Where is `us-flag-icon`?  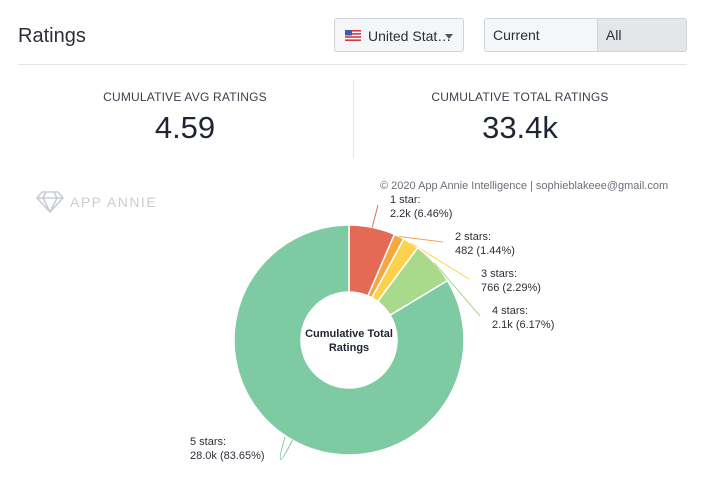
us-flag-icon is located at coordinates (353, 35).